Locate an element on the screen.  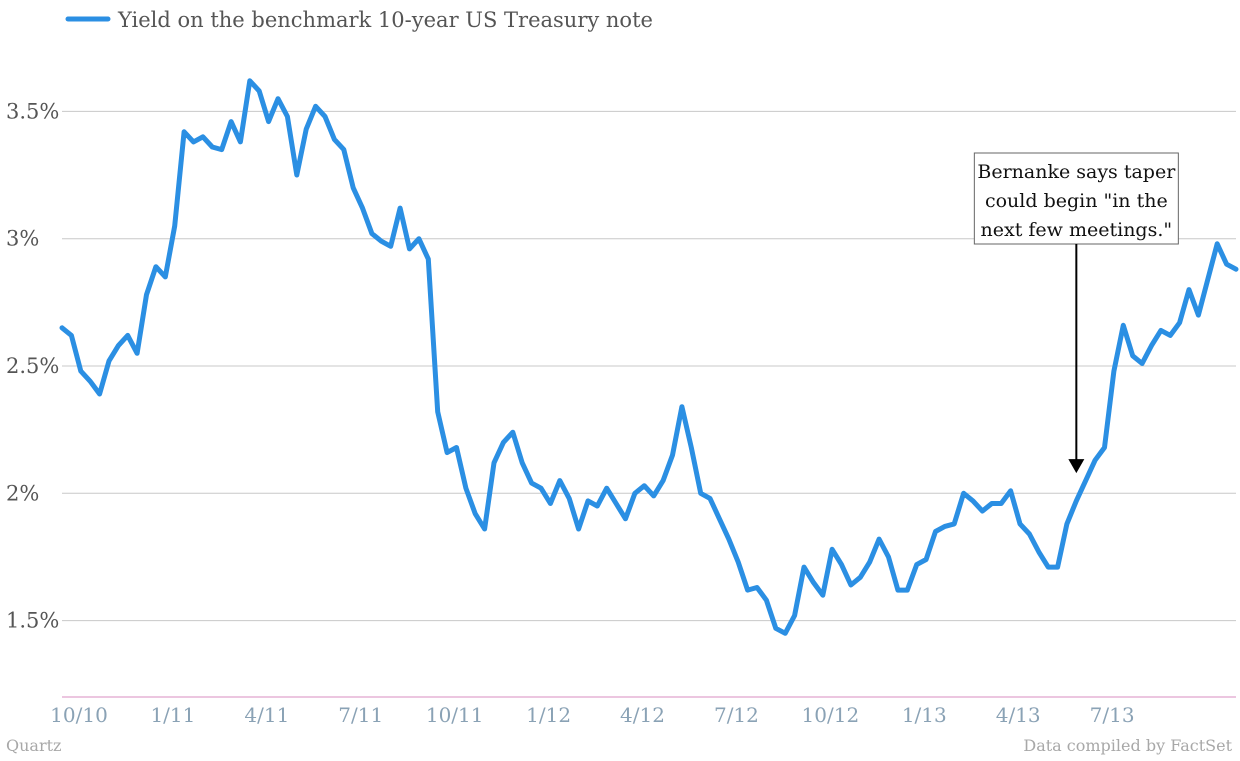
x-tick-label-7: 7/12 is located at coordinates (736, 715).